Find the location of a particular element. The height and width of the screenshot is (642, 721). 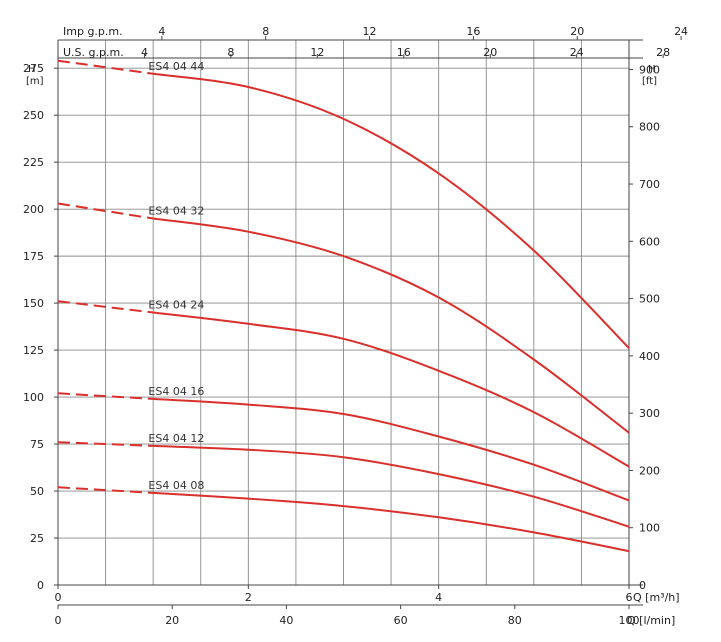

y-left-tick-label: 100 is located at coordinates (33, 397).